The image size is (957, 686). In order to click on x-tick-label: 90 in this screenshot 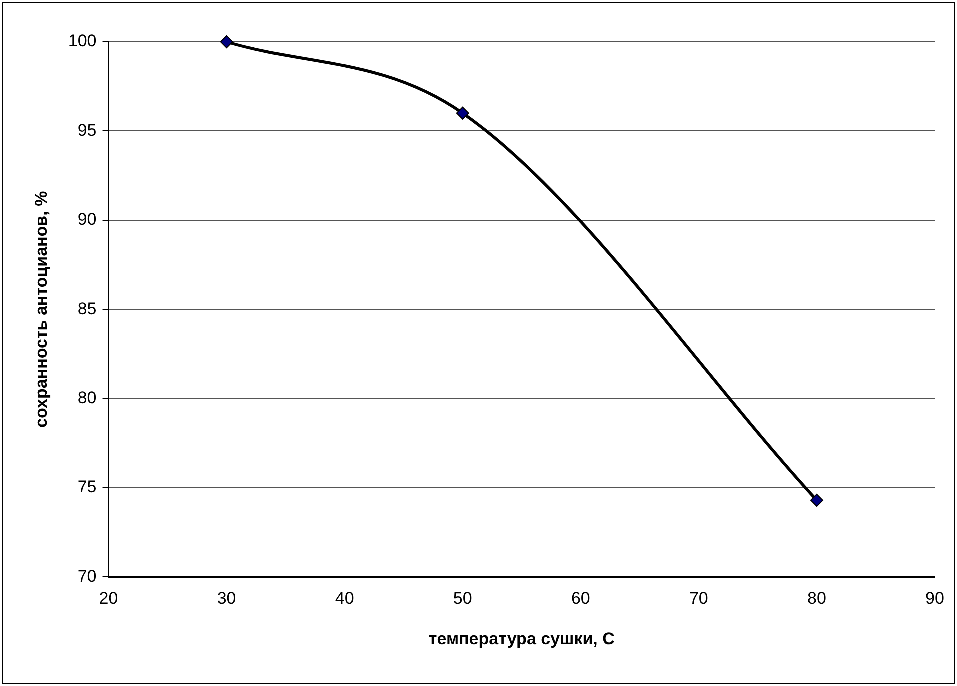, I will do `click(935, 598)`.